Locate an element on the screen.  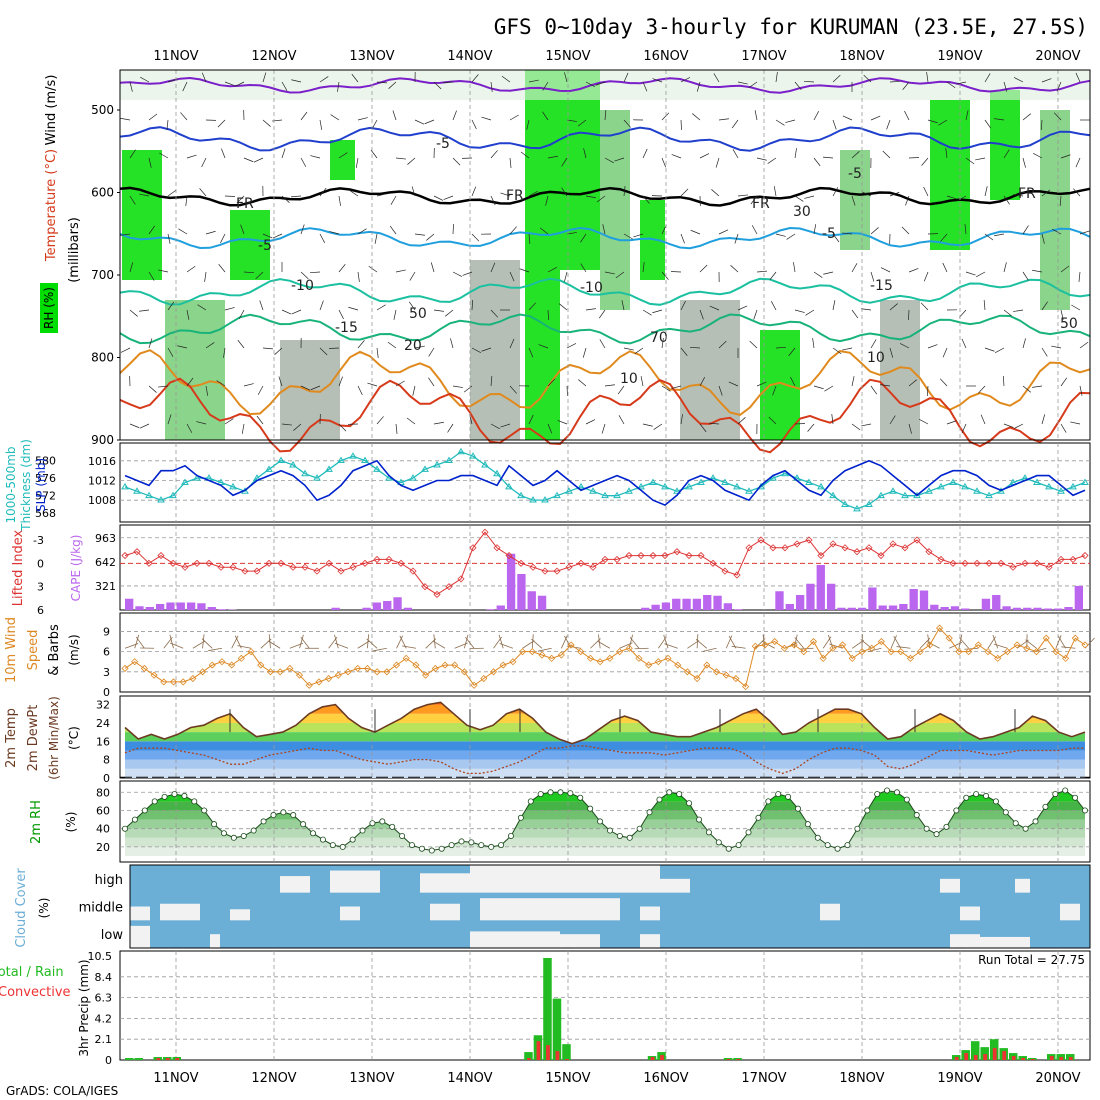
temp-axis-label: 2m DewPt is located at coordinates (33, 738).